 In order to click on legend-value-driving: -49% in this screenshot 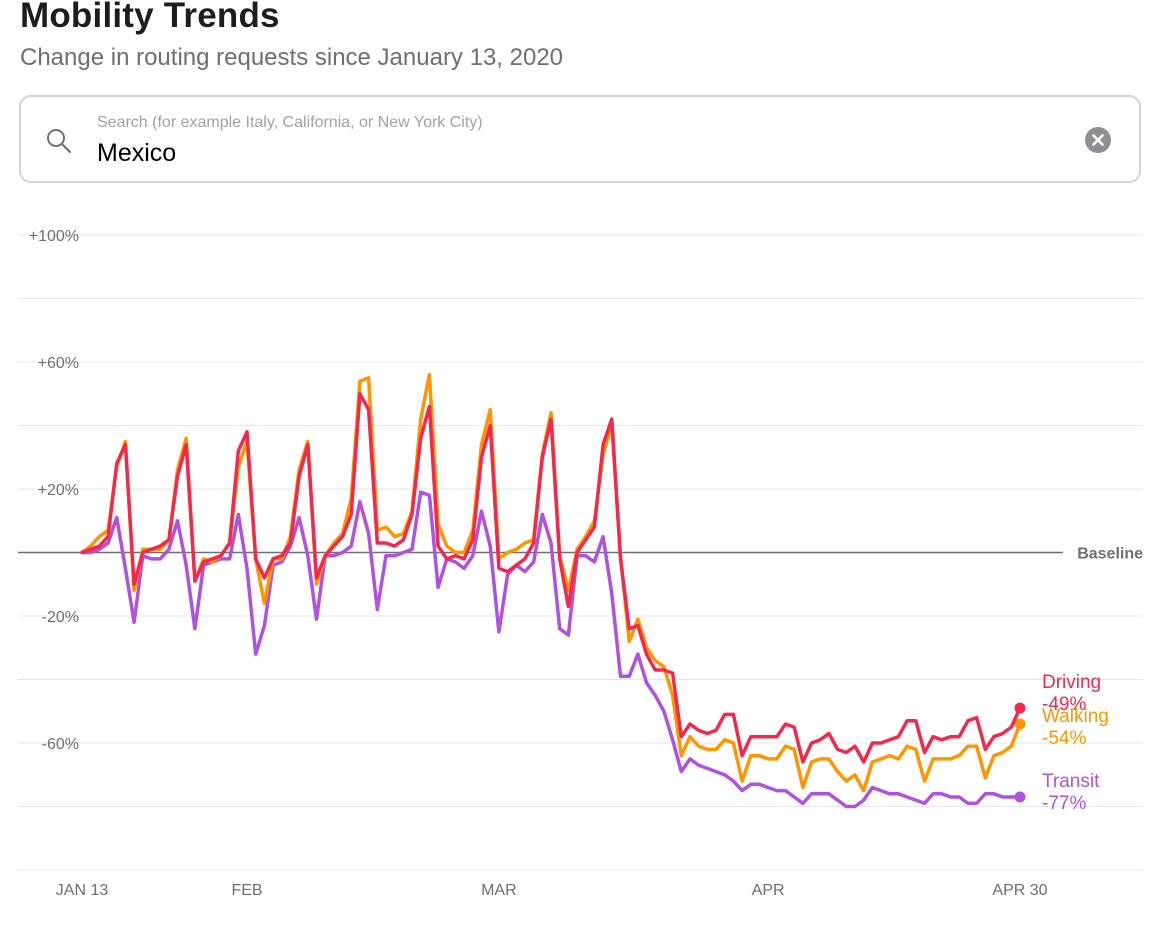, I will do `click(1064, 704)`.